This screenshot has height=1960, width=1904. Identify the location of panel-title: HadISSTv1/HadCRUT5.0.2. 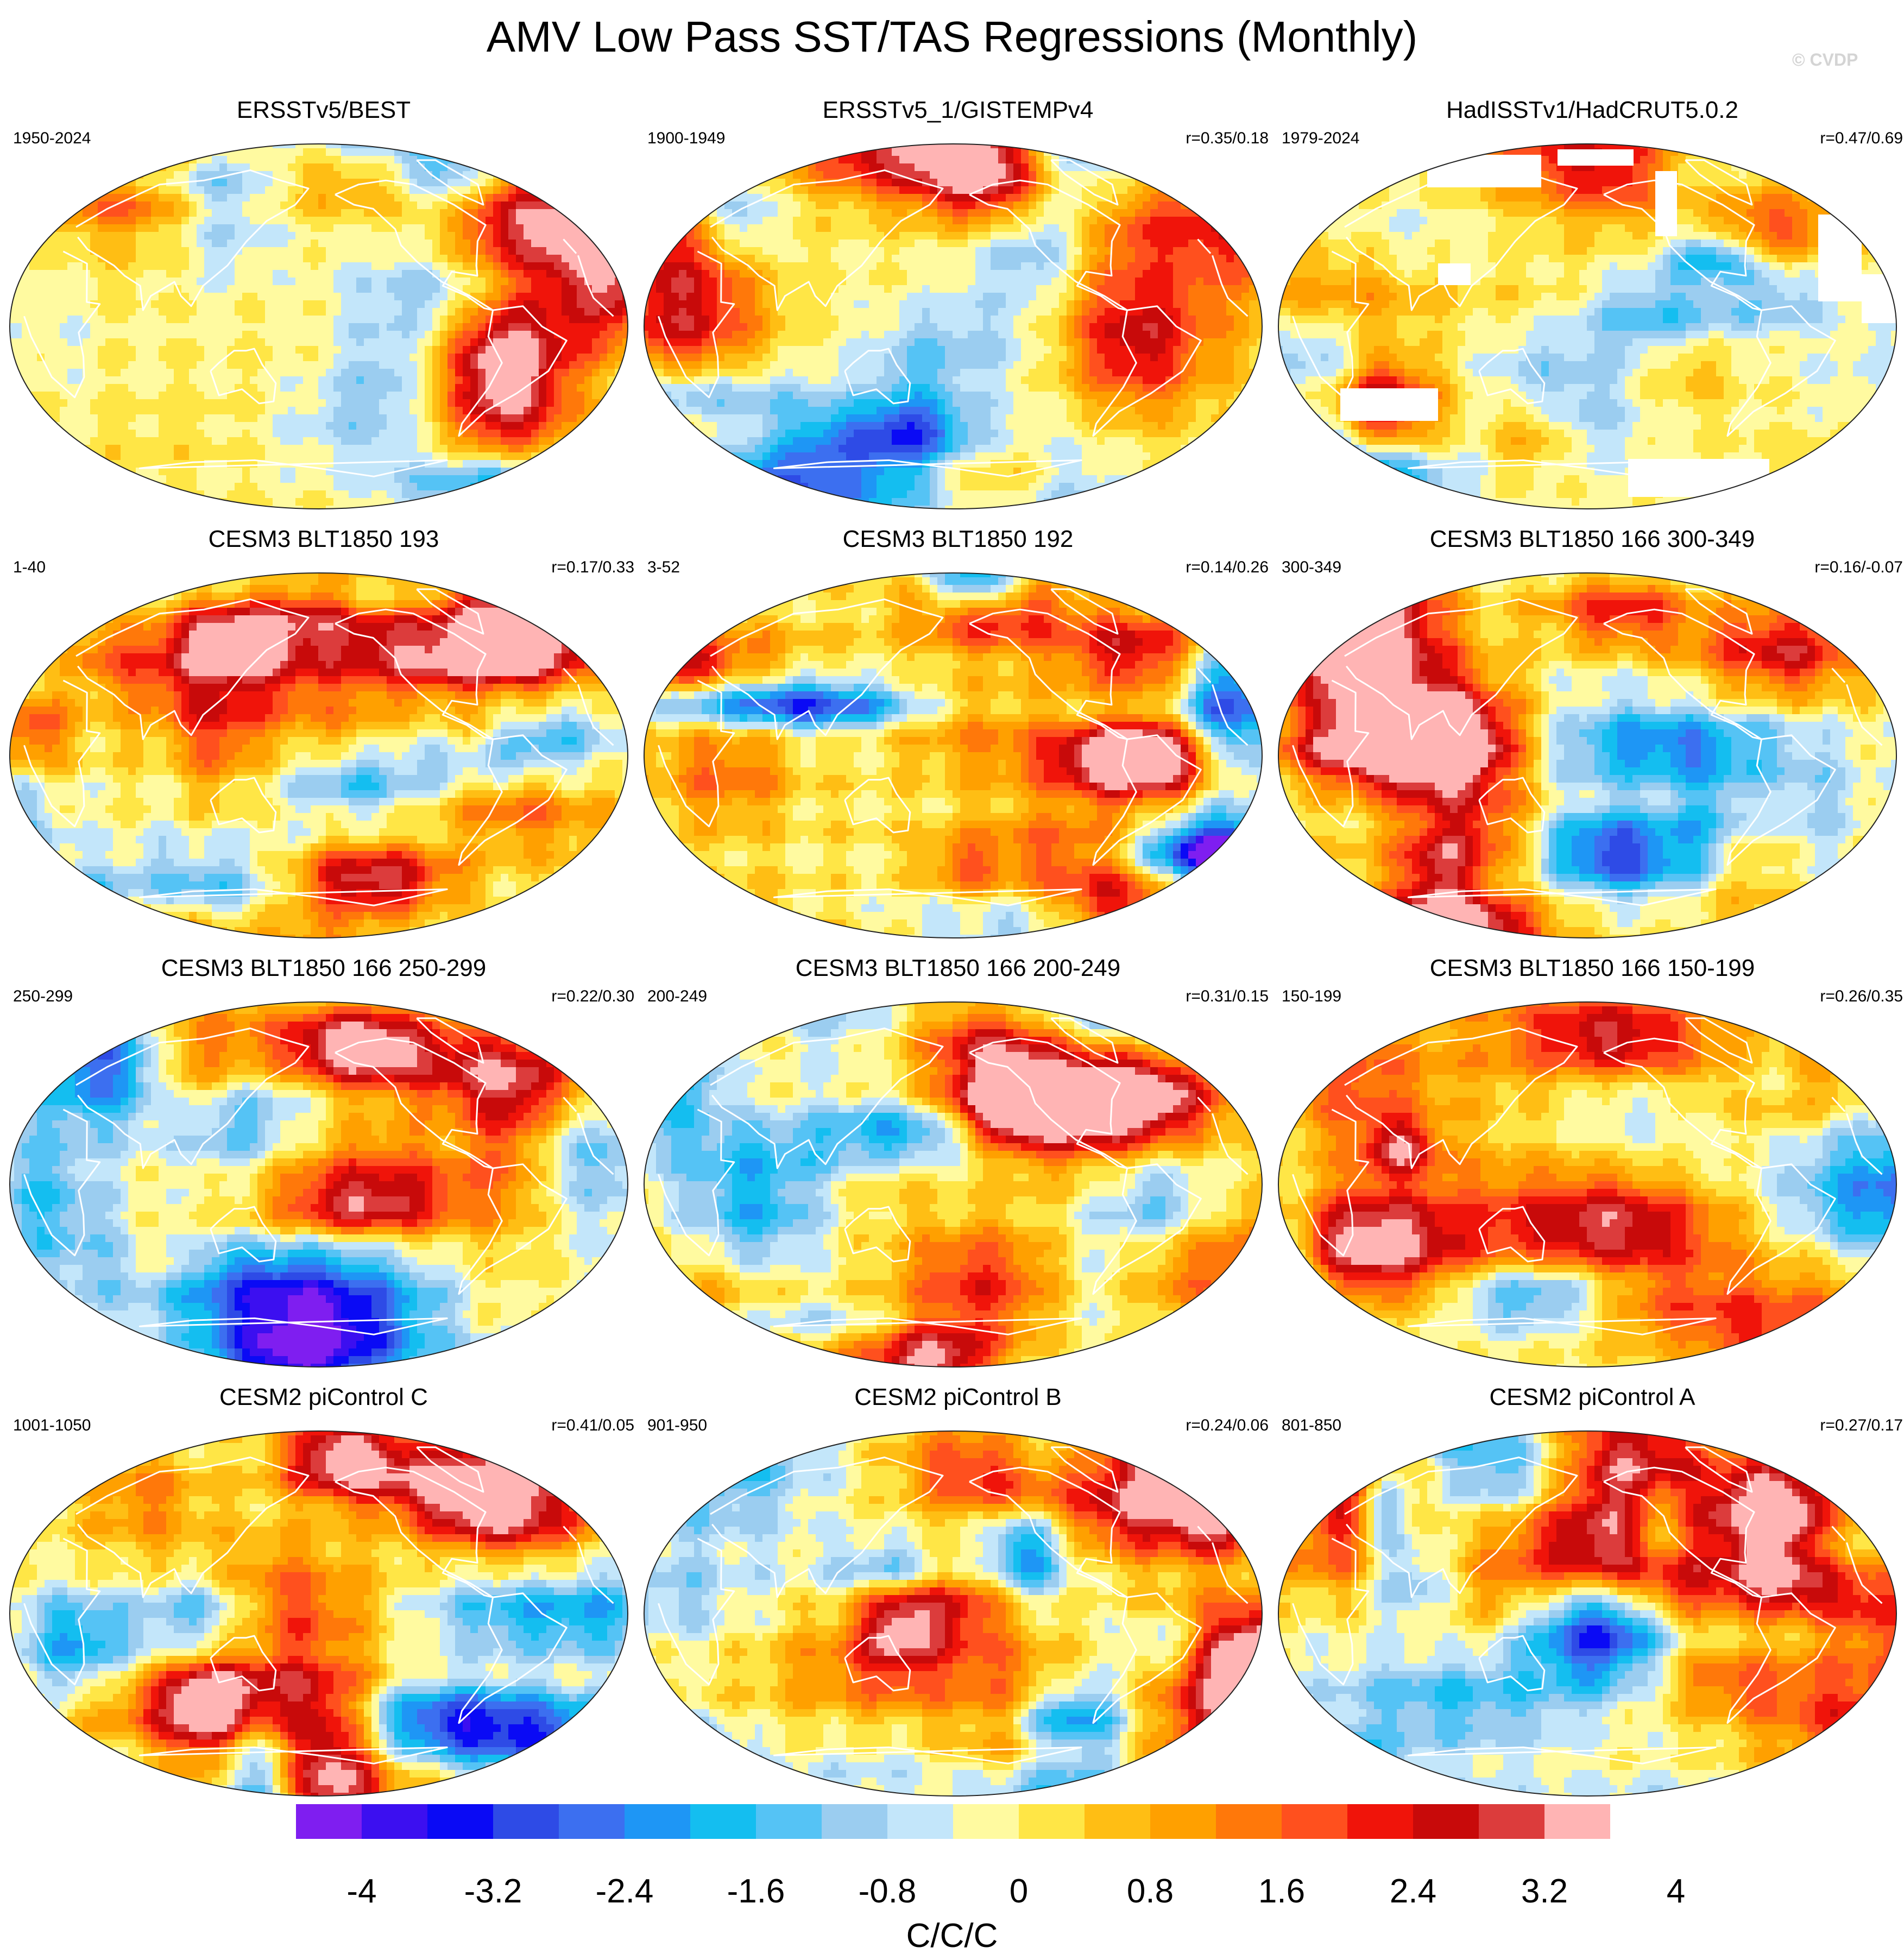
(1589, 110).